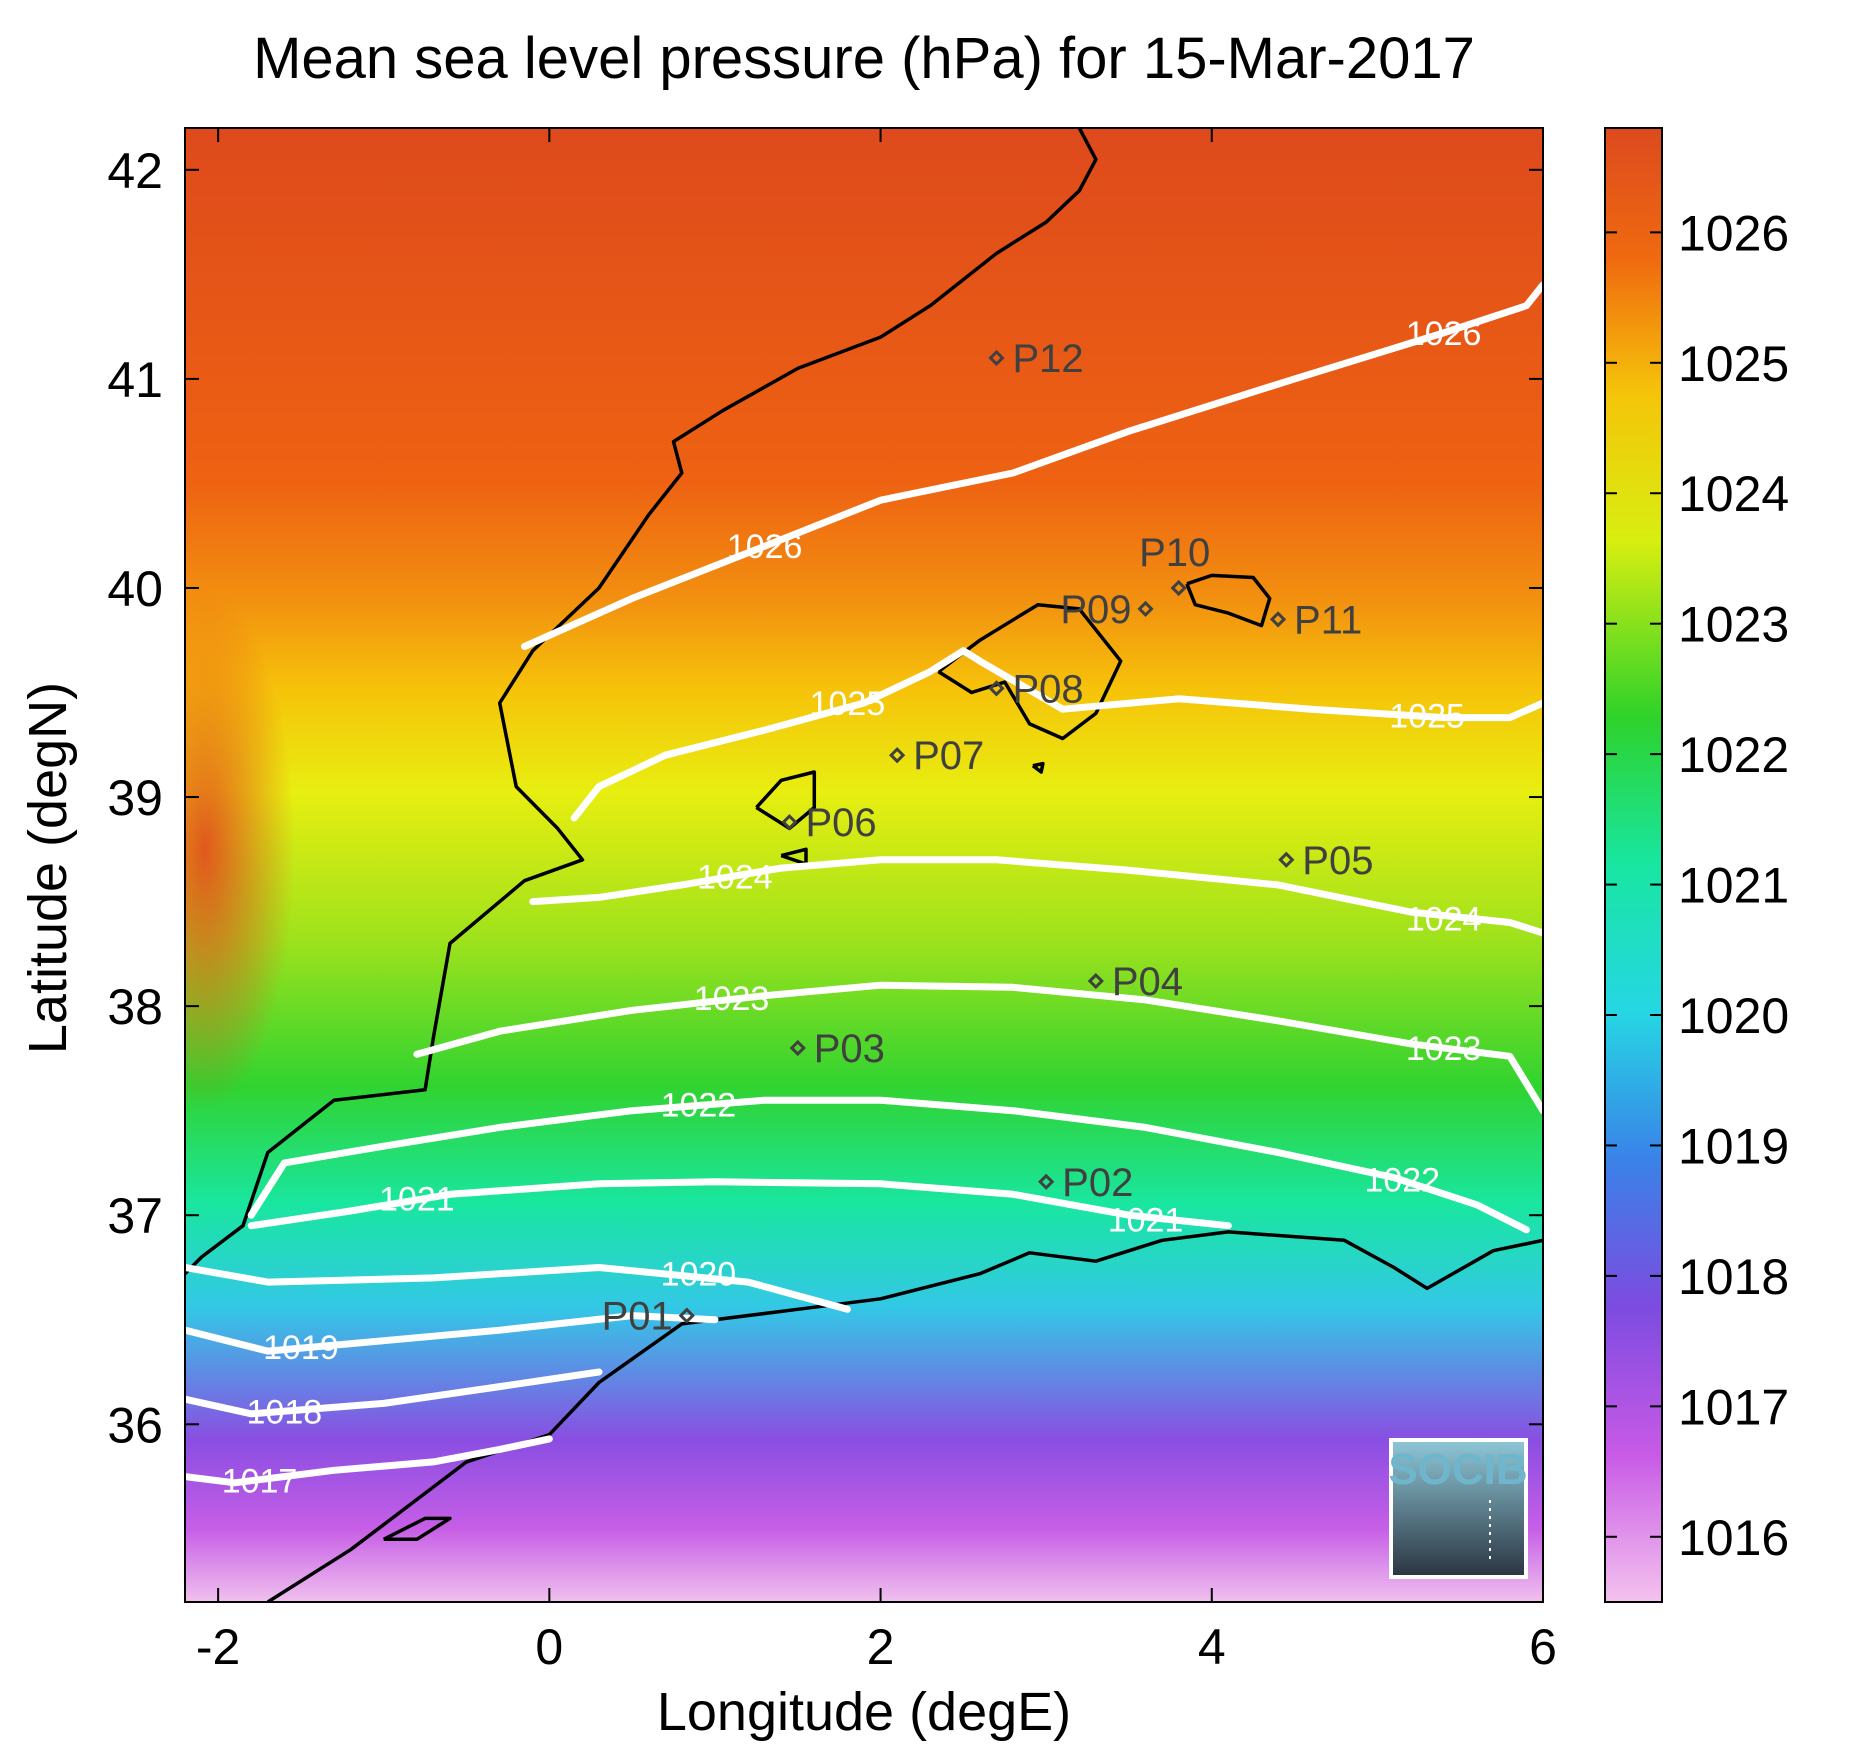  Describe the element at coordinates (48, 868) in the screenshot. I see `y-axis-label: Latitude (degN)` at that location.